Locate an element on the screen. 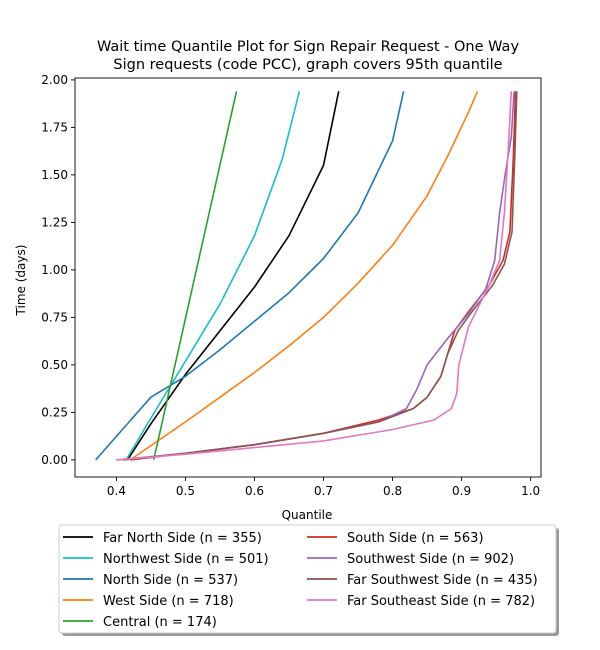 The image size is (600, 650). x-tick-label: 0.6 is located at coordinates (254, 491).